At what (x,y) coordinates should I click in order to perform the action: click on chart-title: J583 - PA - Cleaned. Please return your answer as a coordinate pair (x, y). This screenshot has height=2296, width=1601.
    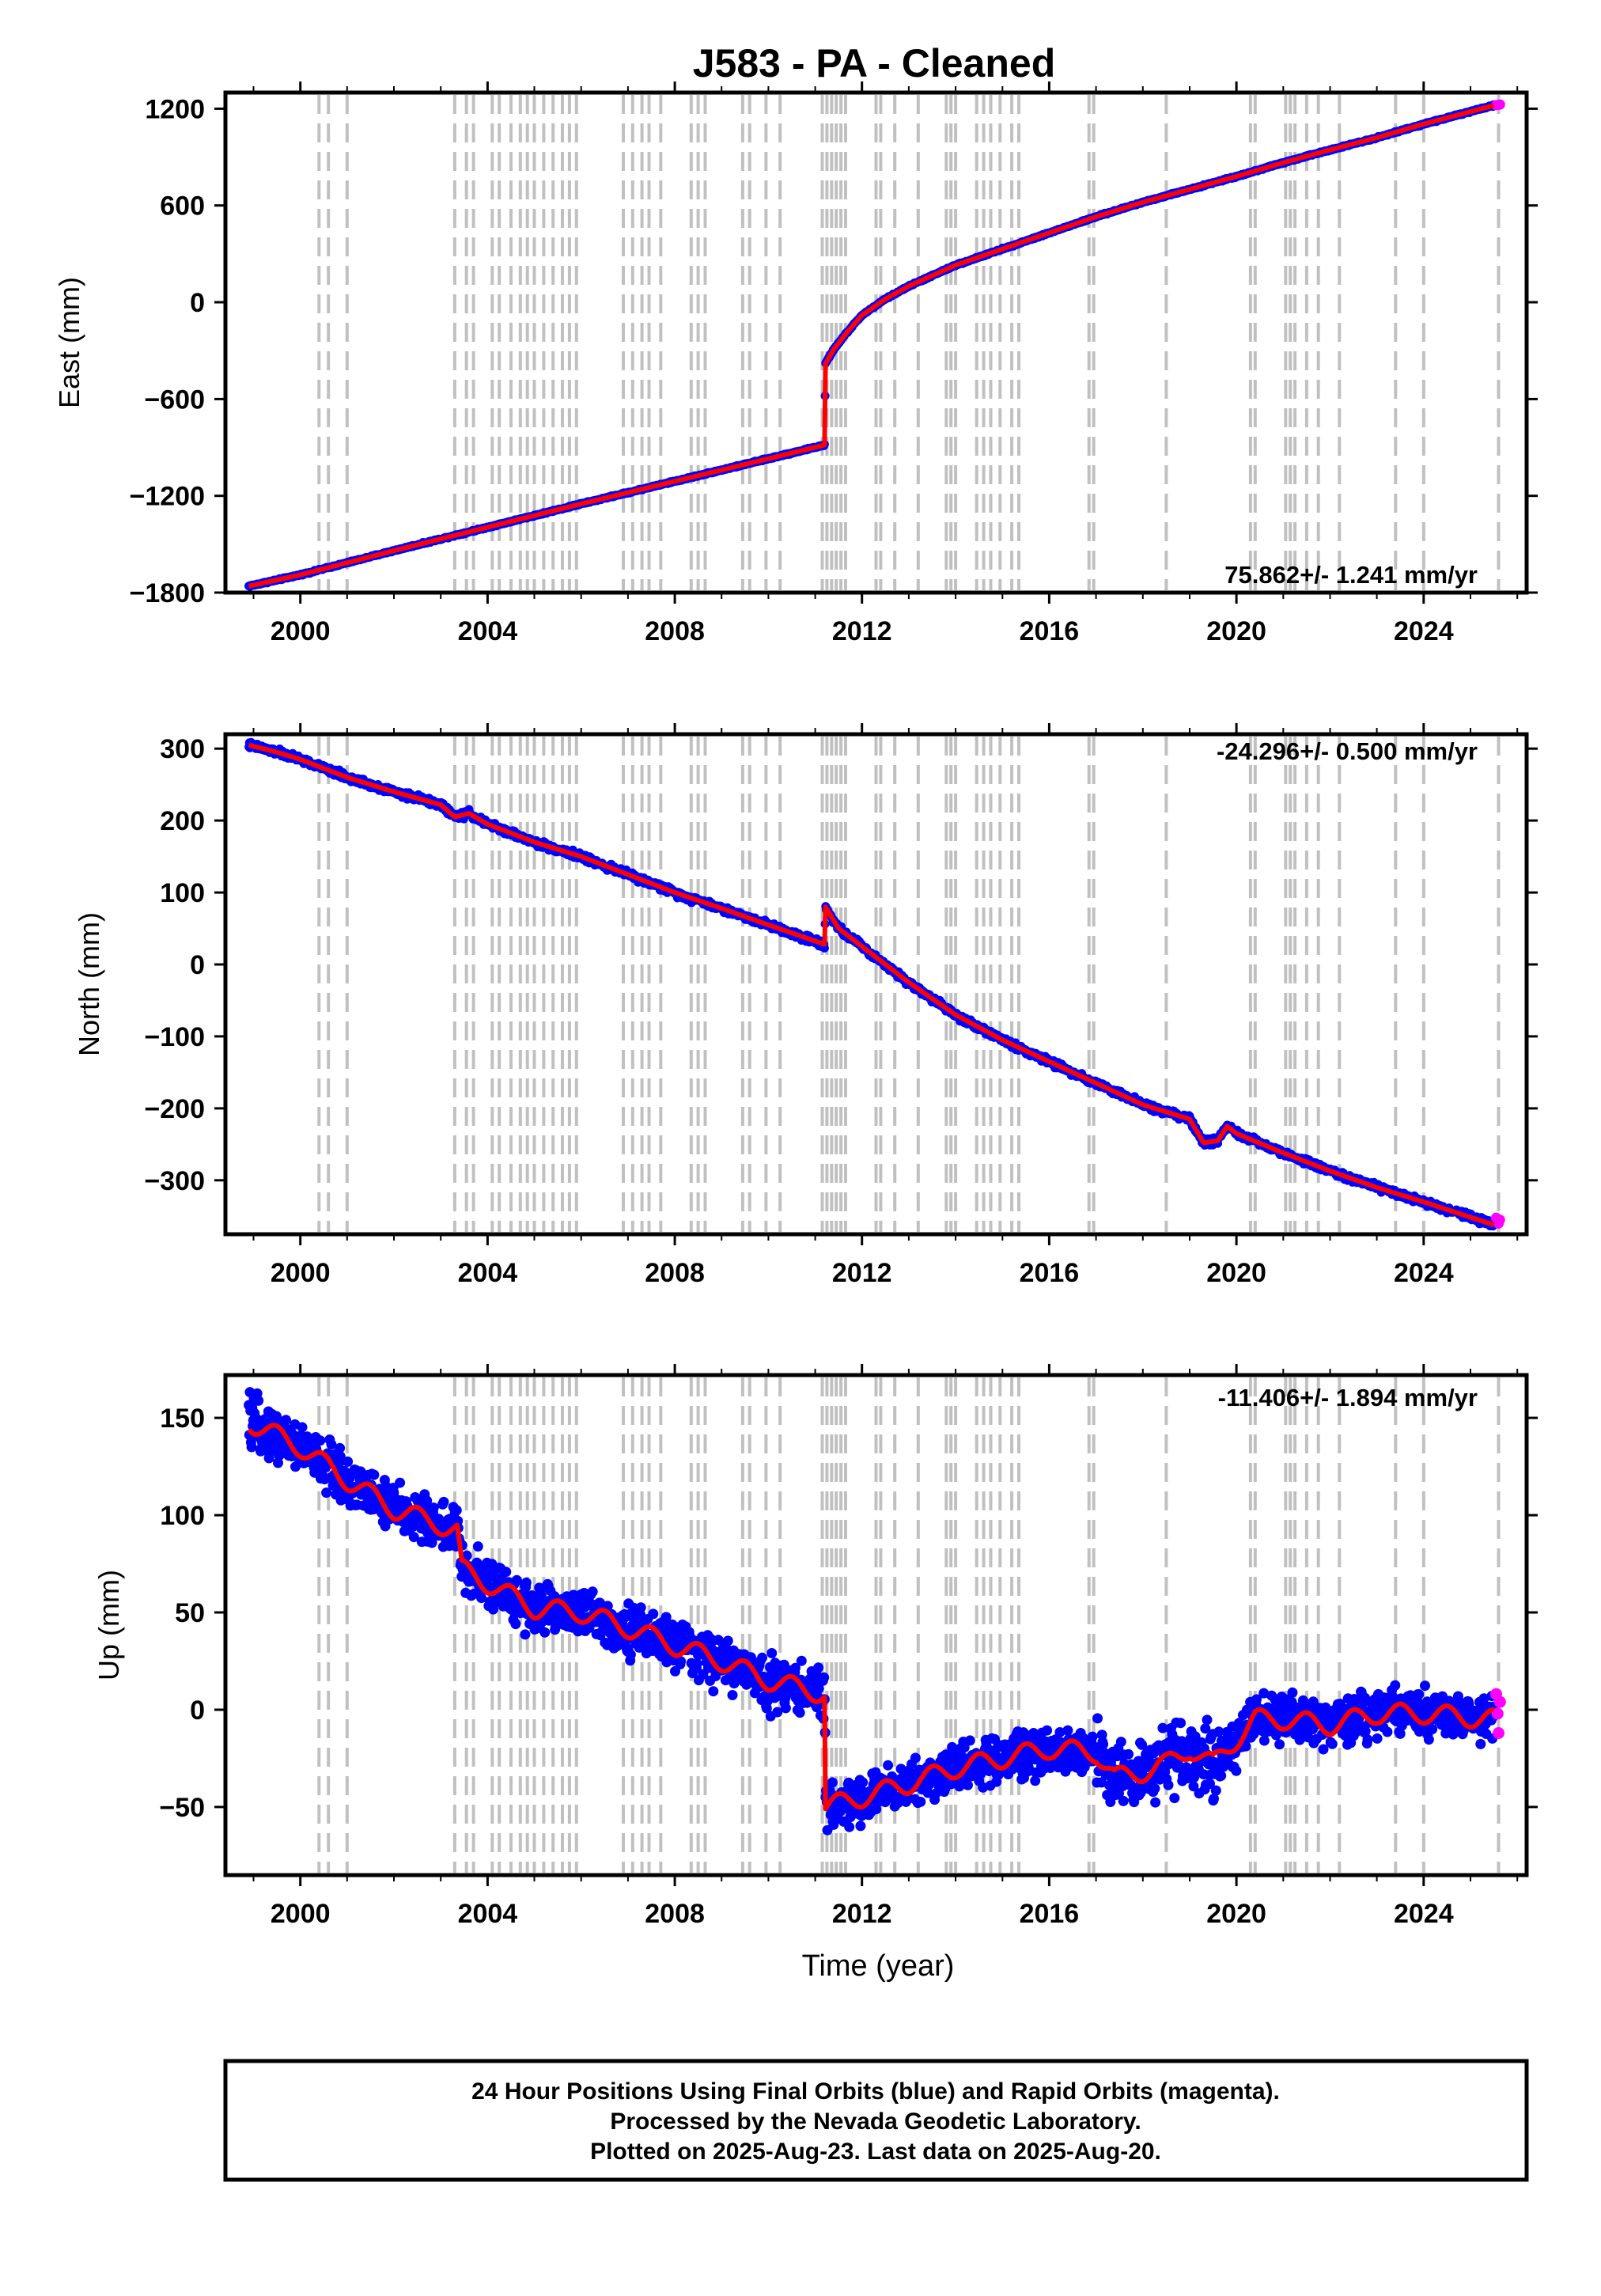
    Looking at the image, I should click on (875, 63).